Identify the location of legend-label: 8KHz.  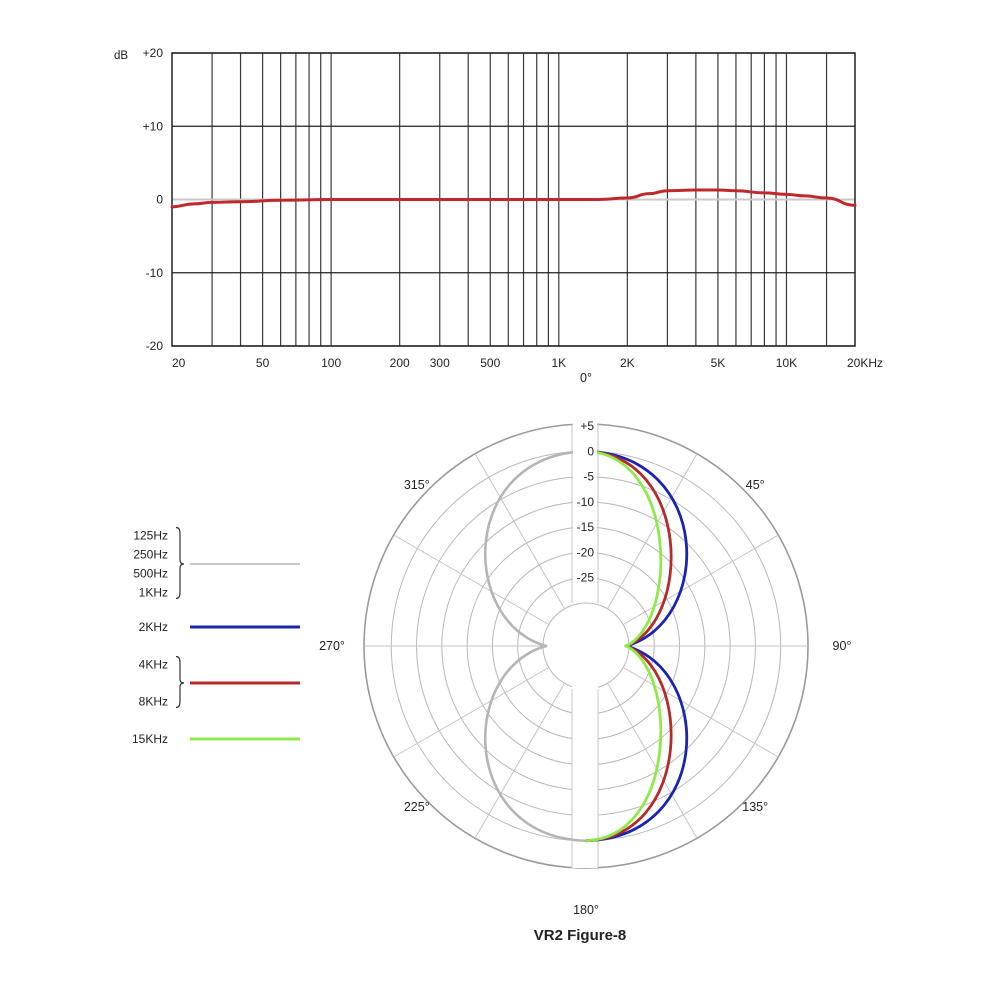
(153, 702).